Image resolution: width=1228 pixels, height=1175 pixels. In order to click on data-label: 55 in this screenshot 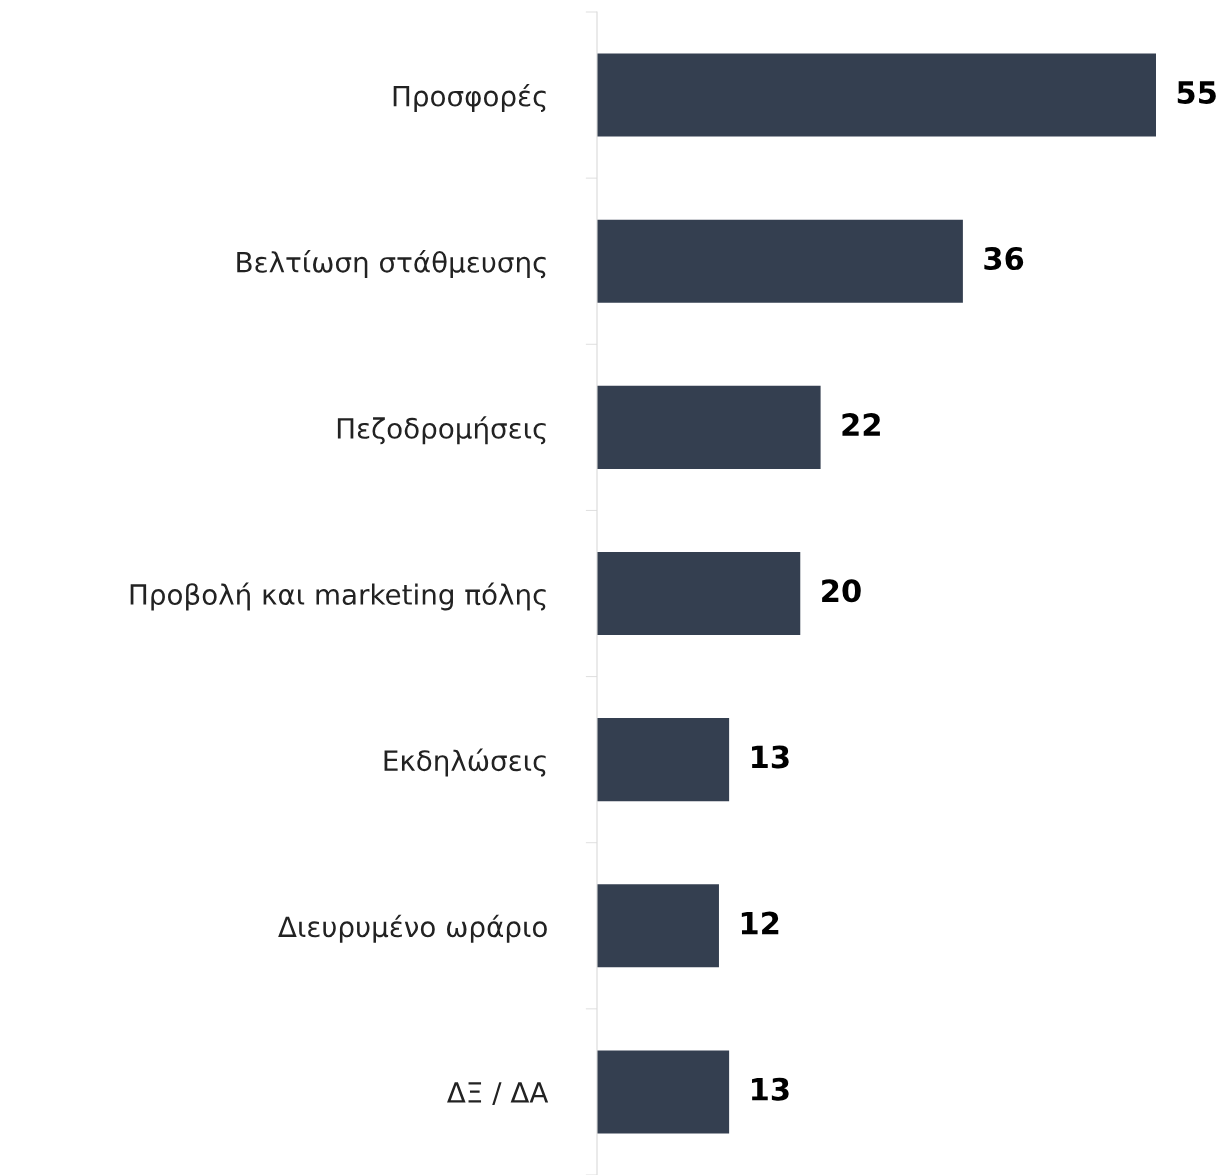, I will do `click(1196, 92)`.